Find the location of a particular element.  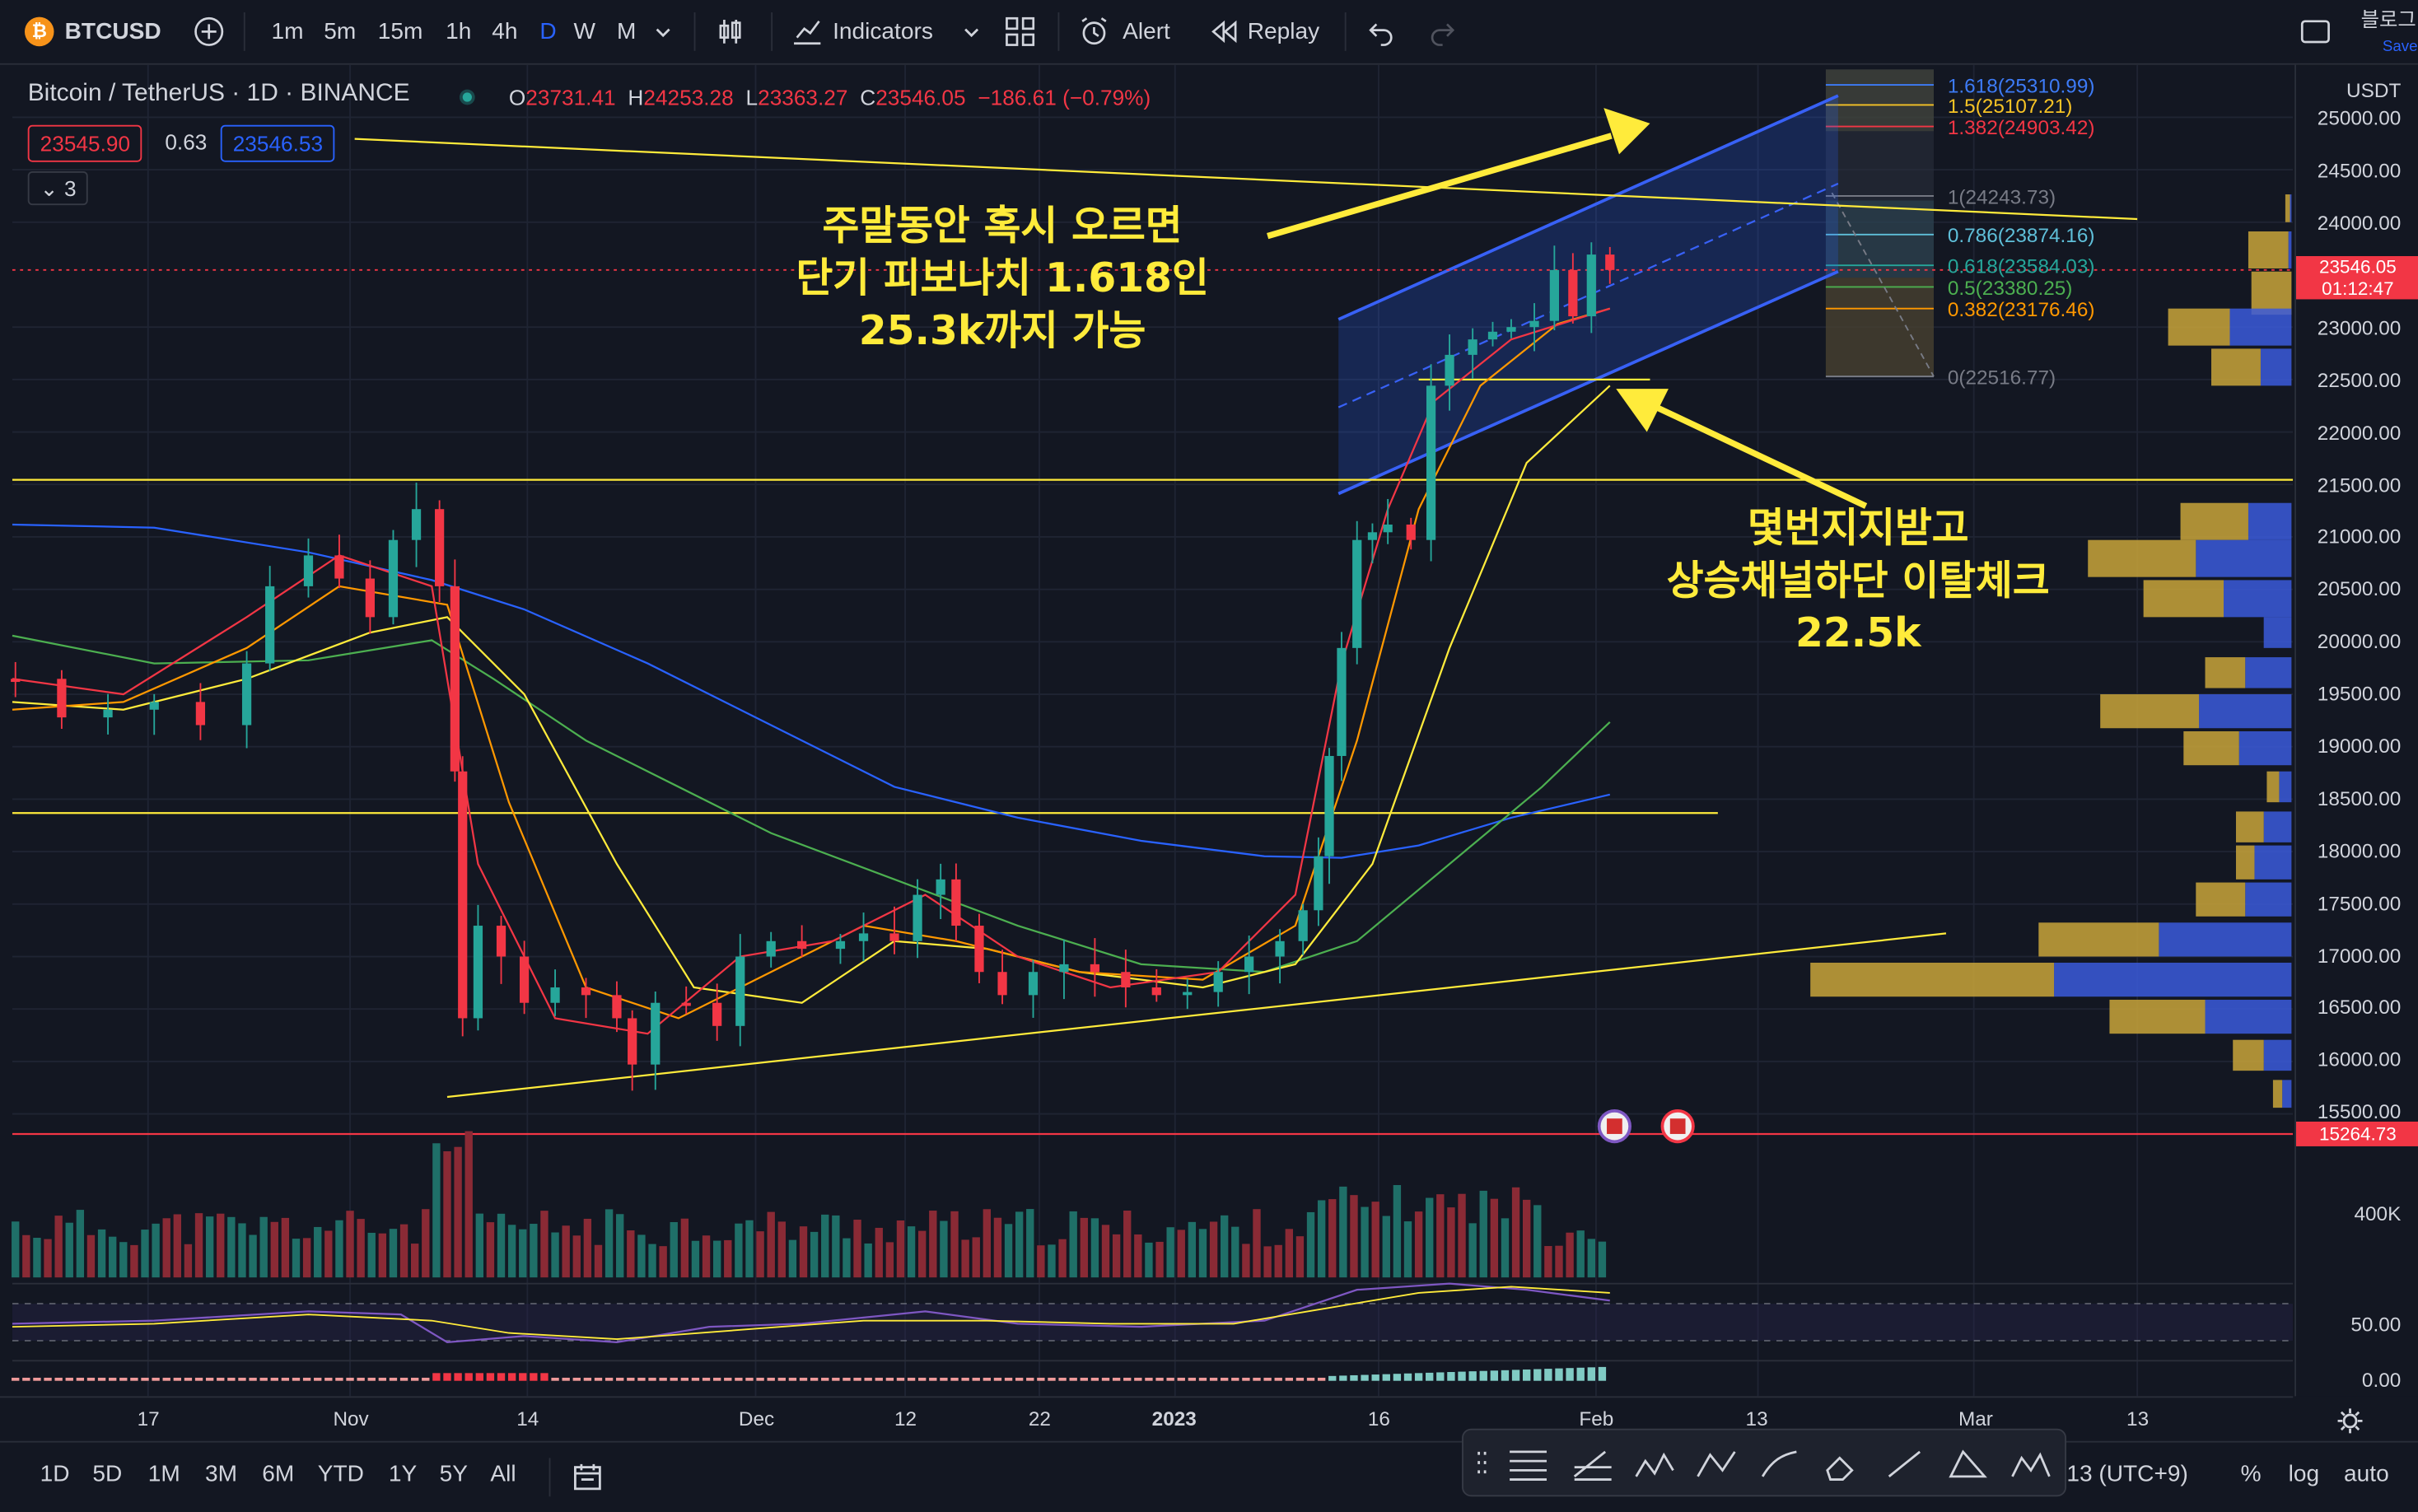

range-6m-button: 6M is located at coordinates (278, 1474).